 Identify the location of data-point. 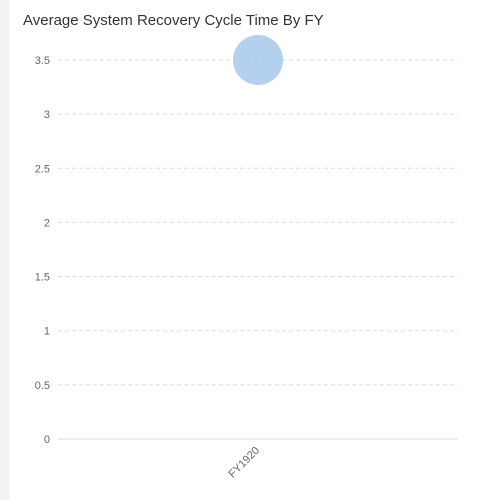
(258, 60).